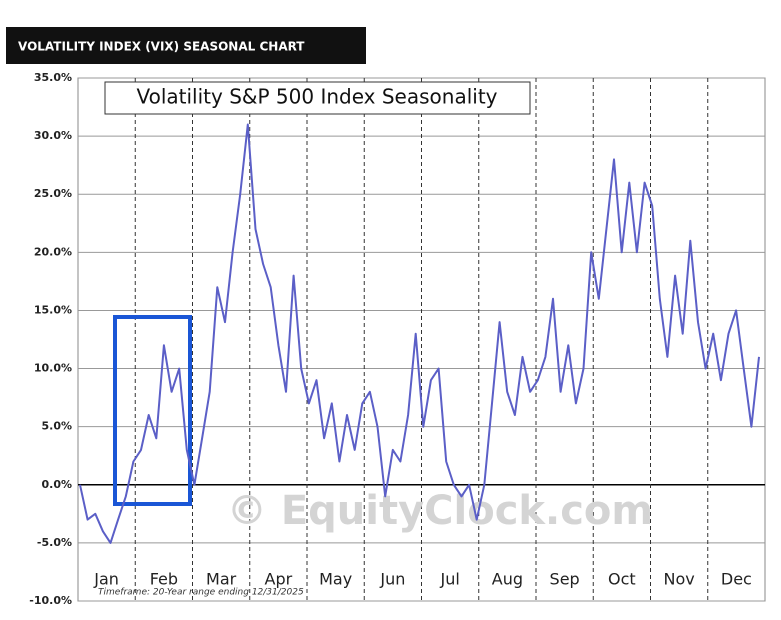 Image resolution: width=781 pixels, height=620 pixels. What do you see at coordinates (679, 579) in the screenshot?
I see `x-tick-label: Nov` at bounding box center [679, 579].